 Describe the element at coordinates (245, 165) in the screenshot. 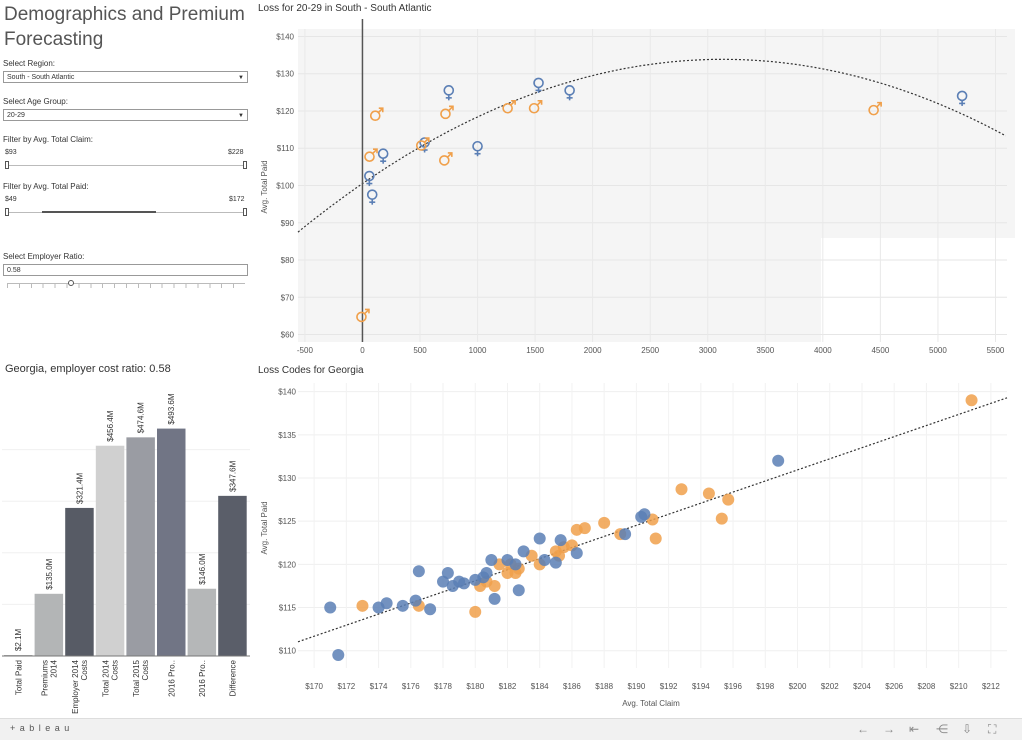

I see `claim-slider-max-handle` at that location.